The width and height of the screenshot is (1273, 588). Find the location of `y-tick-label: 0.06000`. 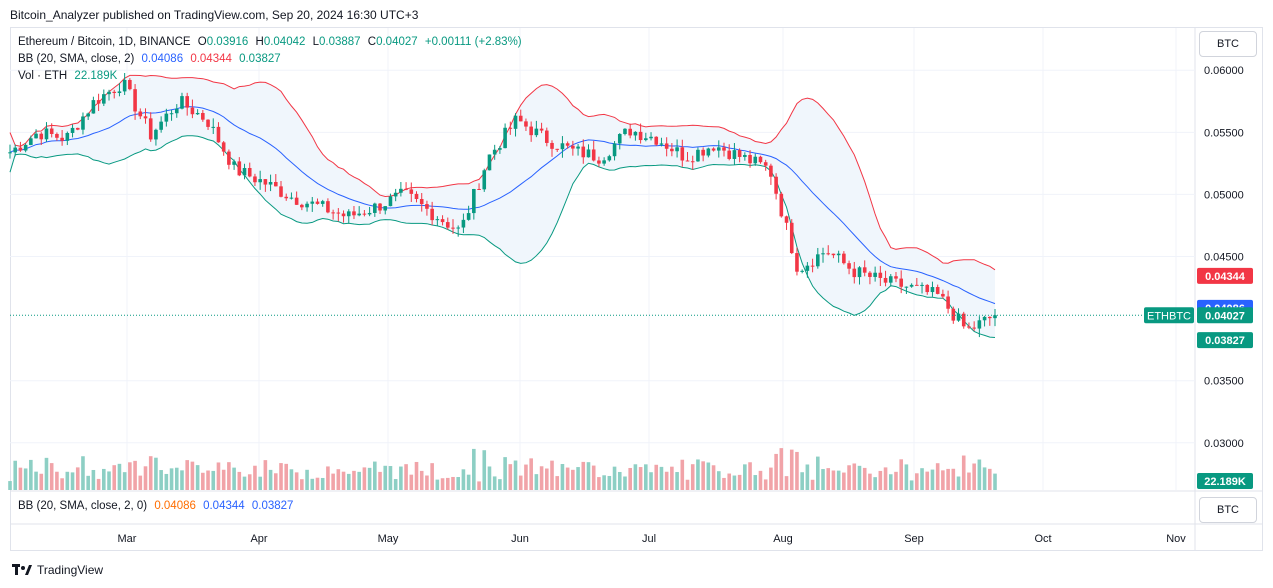

y-tick-label: 0.06000 is located at coordinates (1224, 71).